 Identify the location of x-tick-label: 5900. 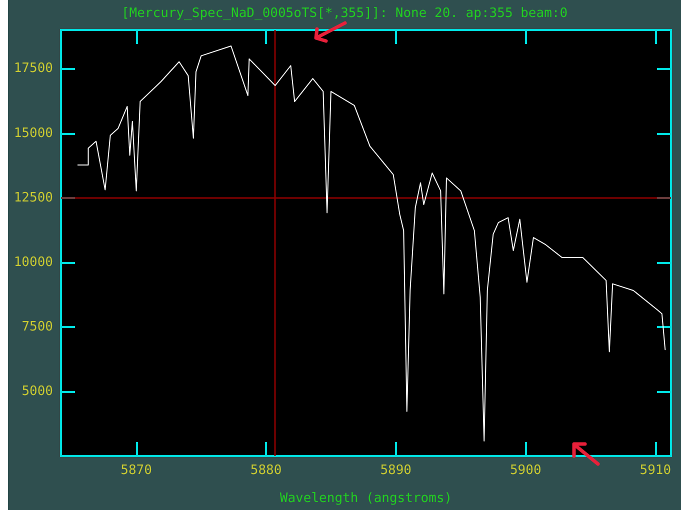
(526, 470).